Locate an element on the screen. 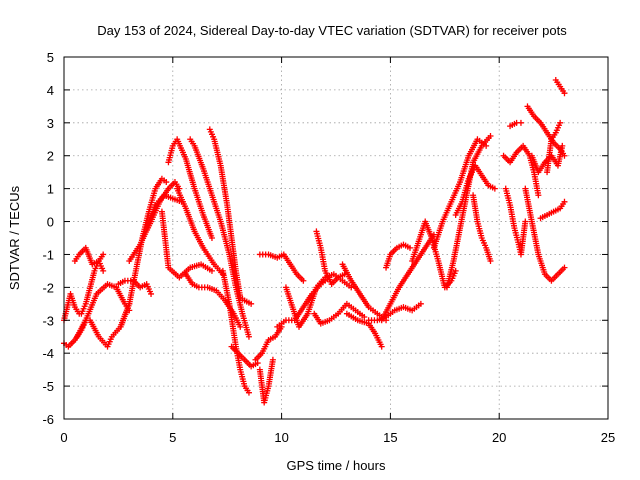  y-tick-label: 0 is located at coordinates (50, 222).